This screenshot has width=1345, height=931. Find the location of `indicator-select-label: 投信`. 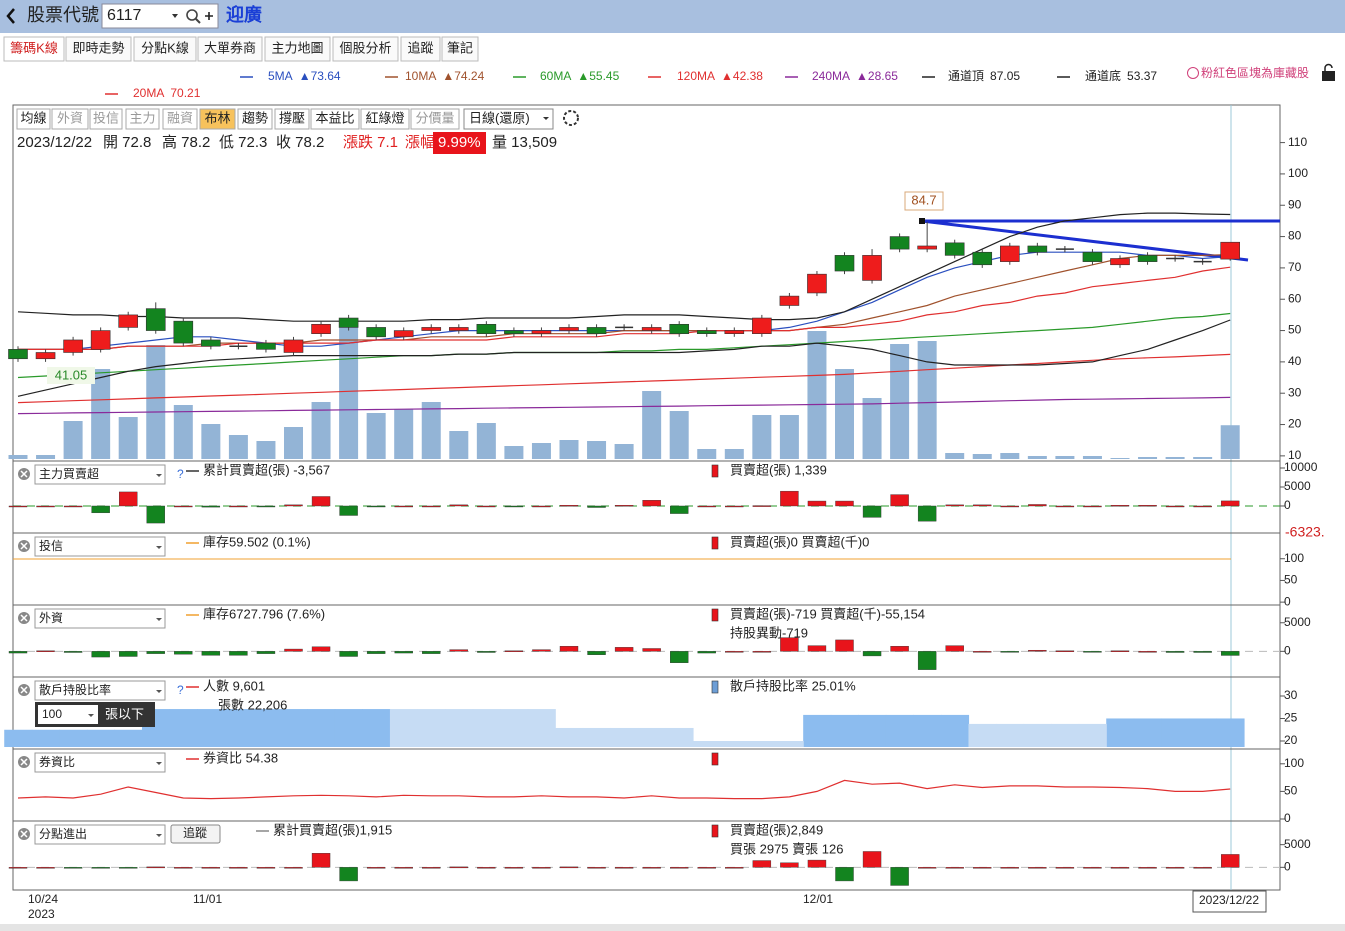

indicator-select-label: 投信 is located at coordinates (51, 545).